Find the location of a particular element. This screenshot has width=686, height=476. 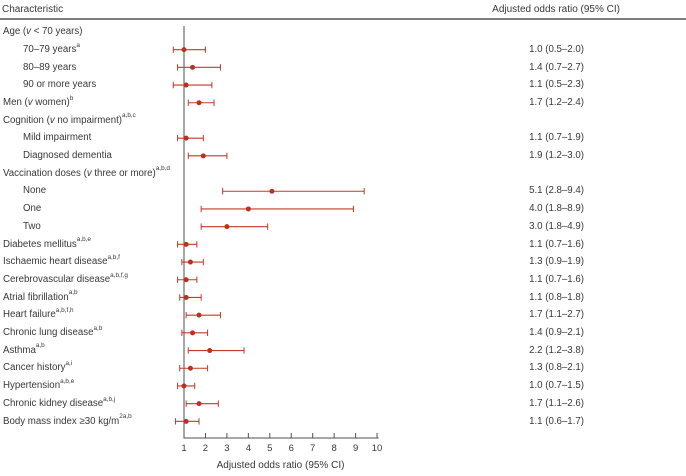

x-axis-tick-label: 2 is located at coordinates (205, 448).